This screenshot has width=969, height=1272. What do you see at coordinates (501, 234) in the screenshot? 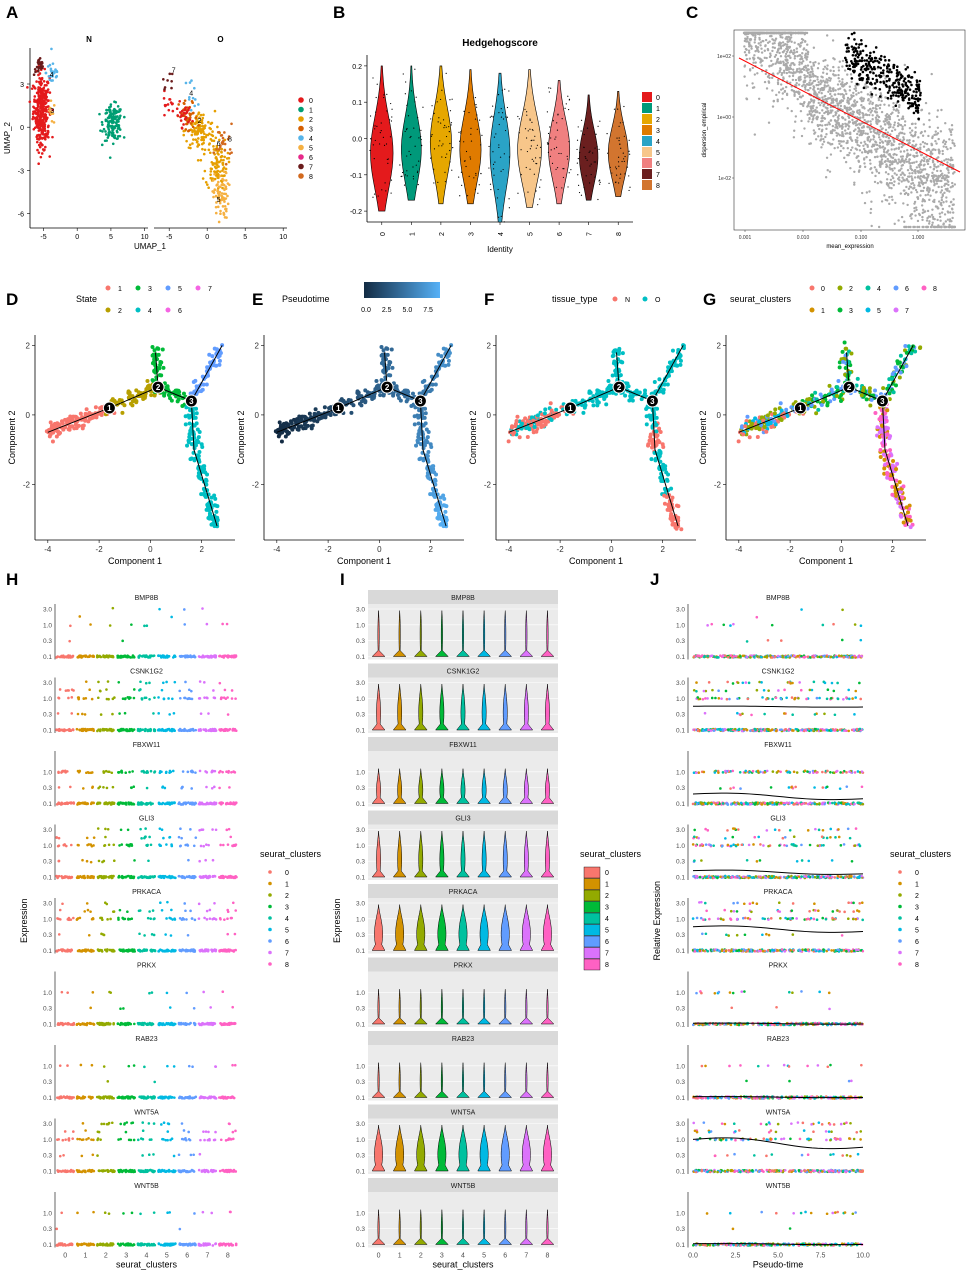
I see `x-tick-label: 4` at bounding box center [501, 234].